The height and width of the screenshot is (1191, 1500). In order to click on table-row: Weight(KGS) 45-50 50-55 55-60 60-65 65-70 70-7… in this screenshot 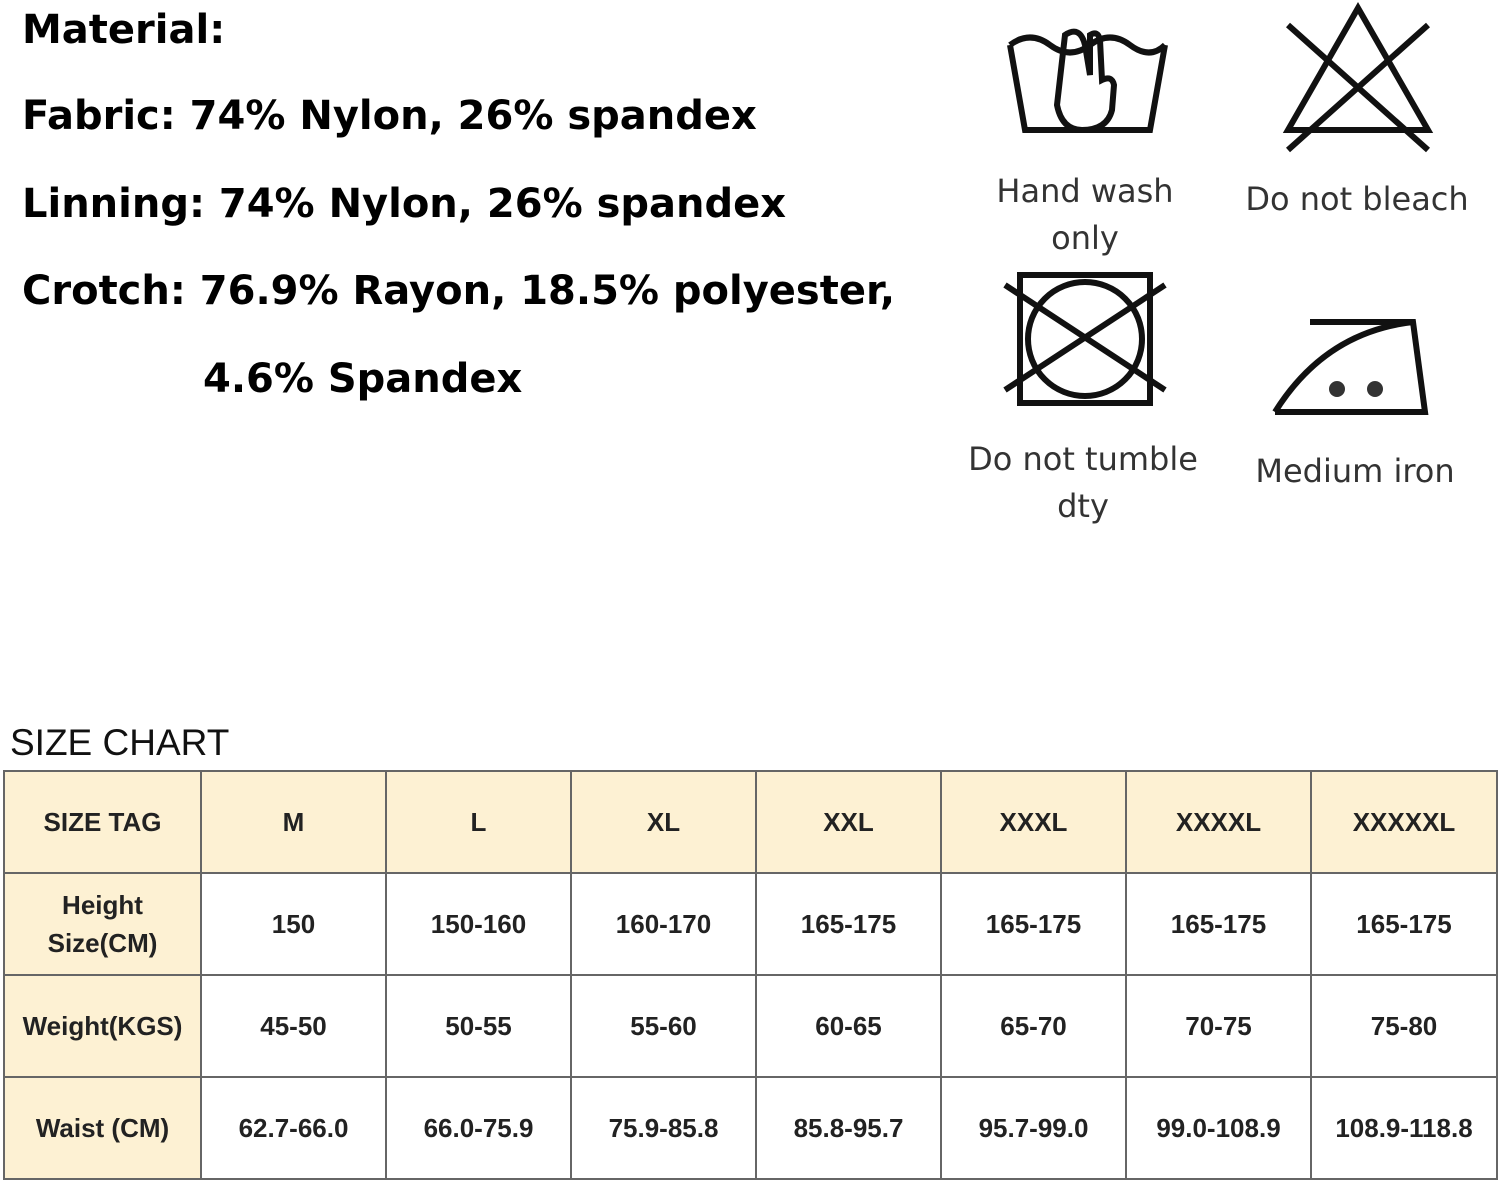, I will do `click(750, 1026)`.